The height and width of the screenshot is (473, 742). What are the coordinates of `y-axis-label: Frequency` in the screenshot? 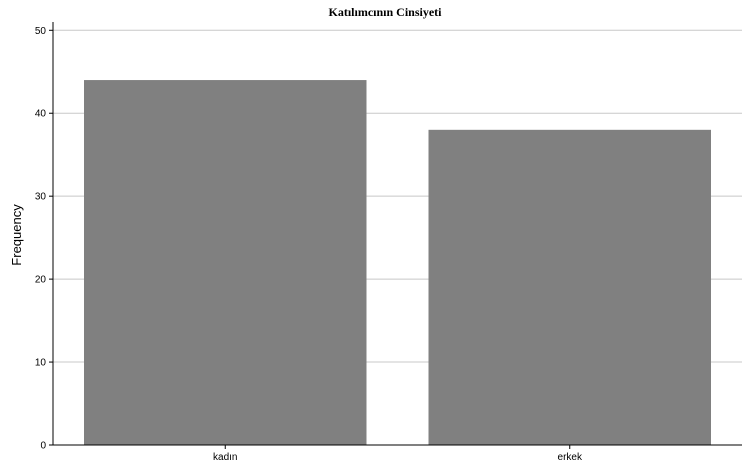 It's located at (16, 235).